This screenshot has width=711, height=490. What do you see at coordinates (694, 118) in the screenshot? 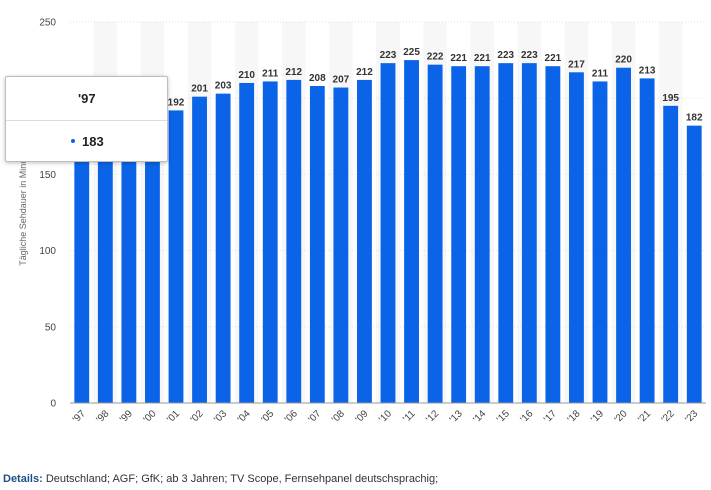
I see `data-label: 182` at bounding box center [694, 118].